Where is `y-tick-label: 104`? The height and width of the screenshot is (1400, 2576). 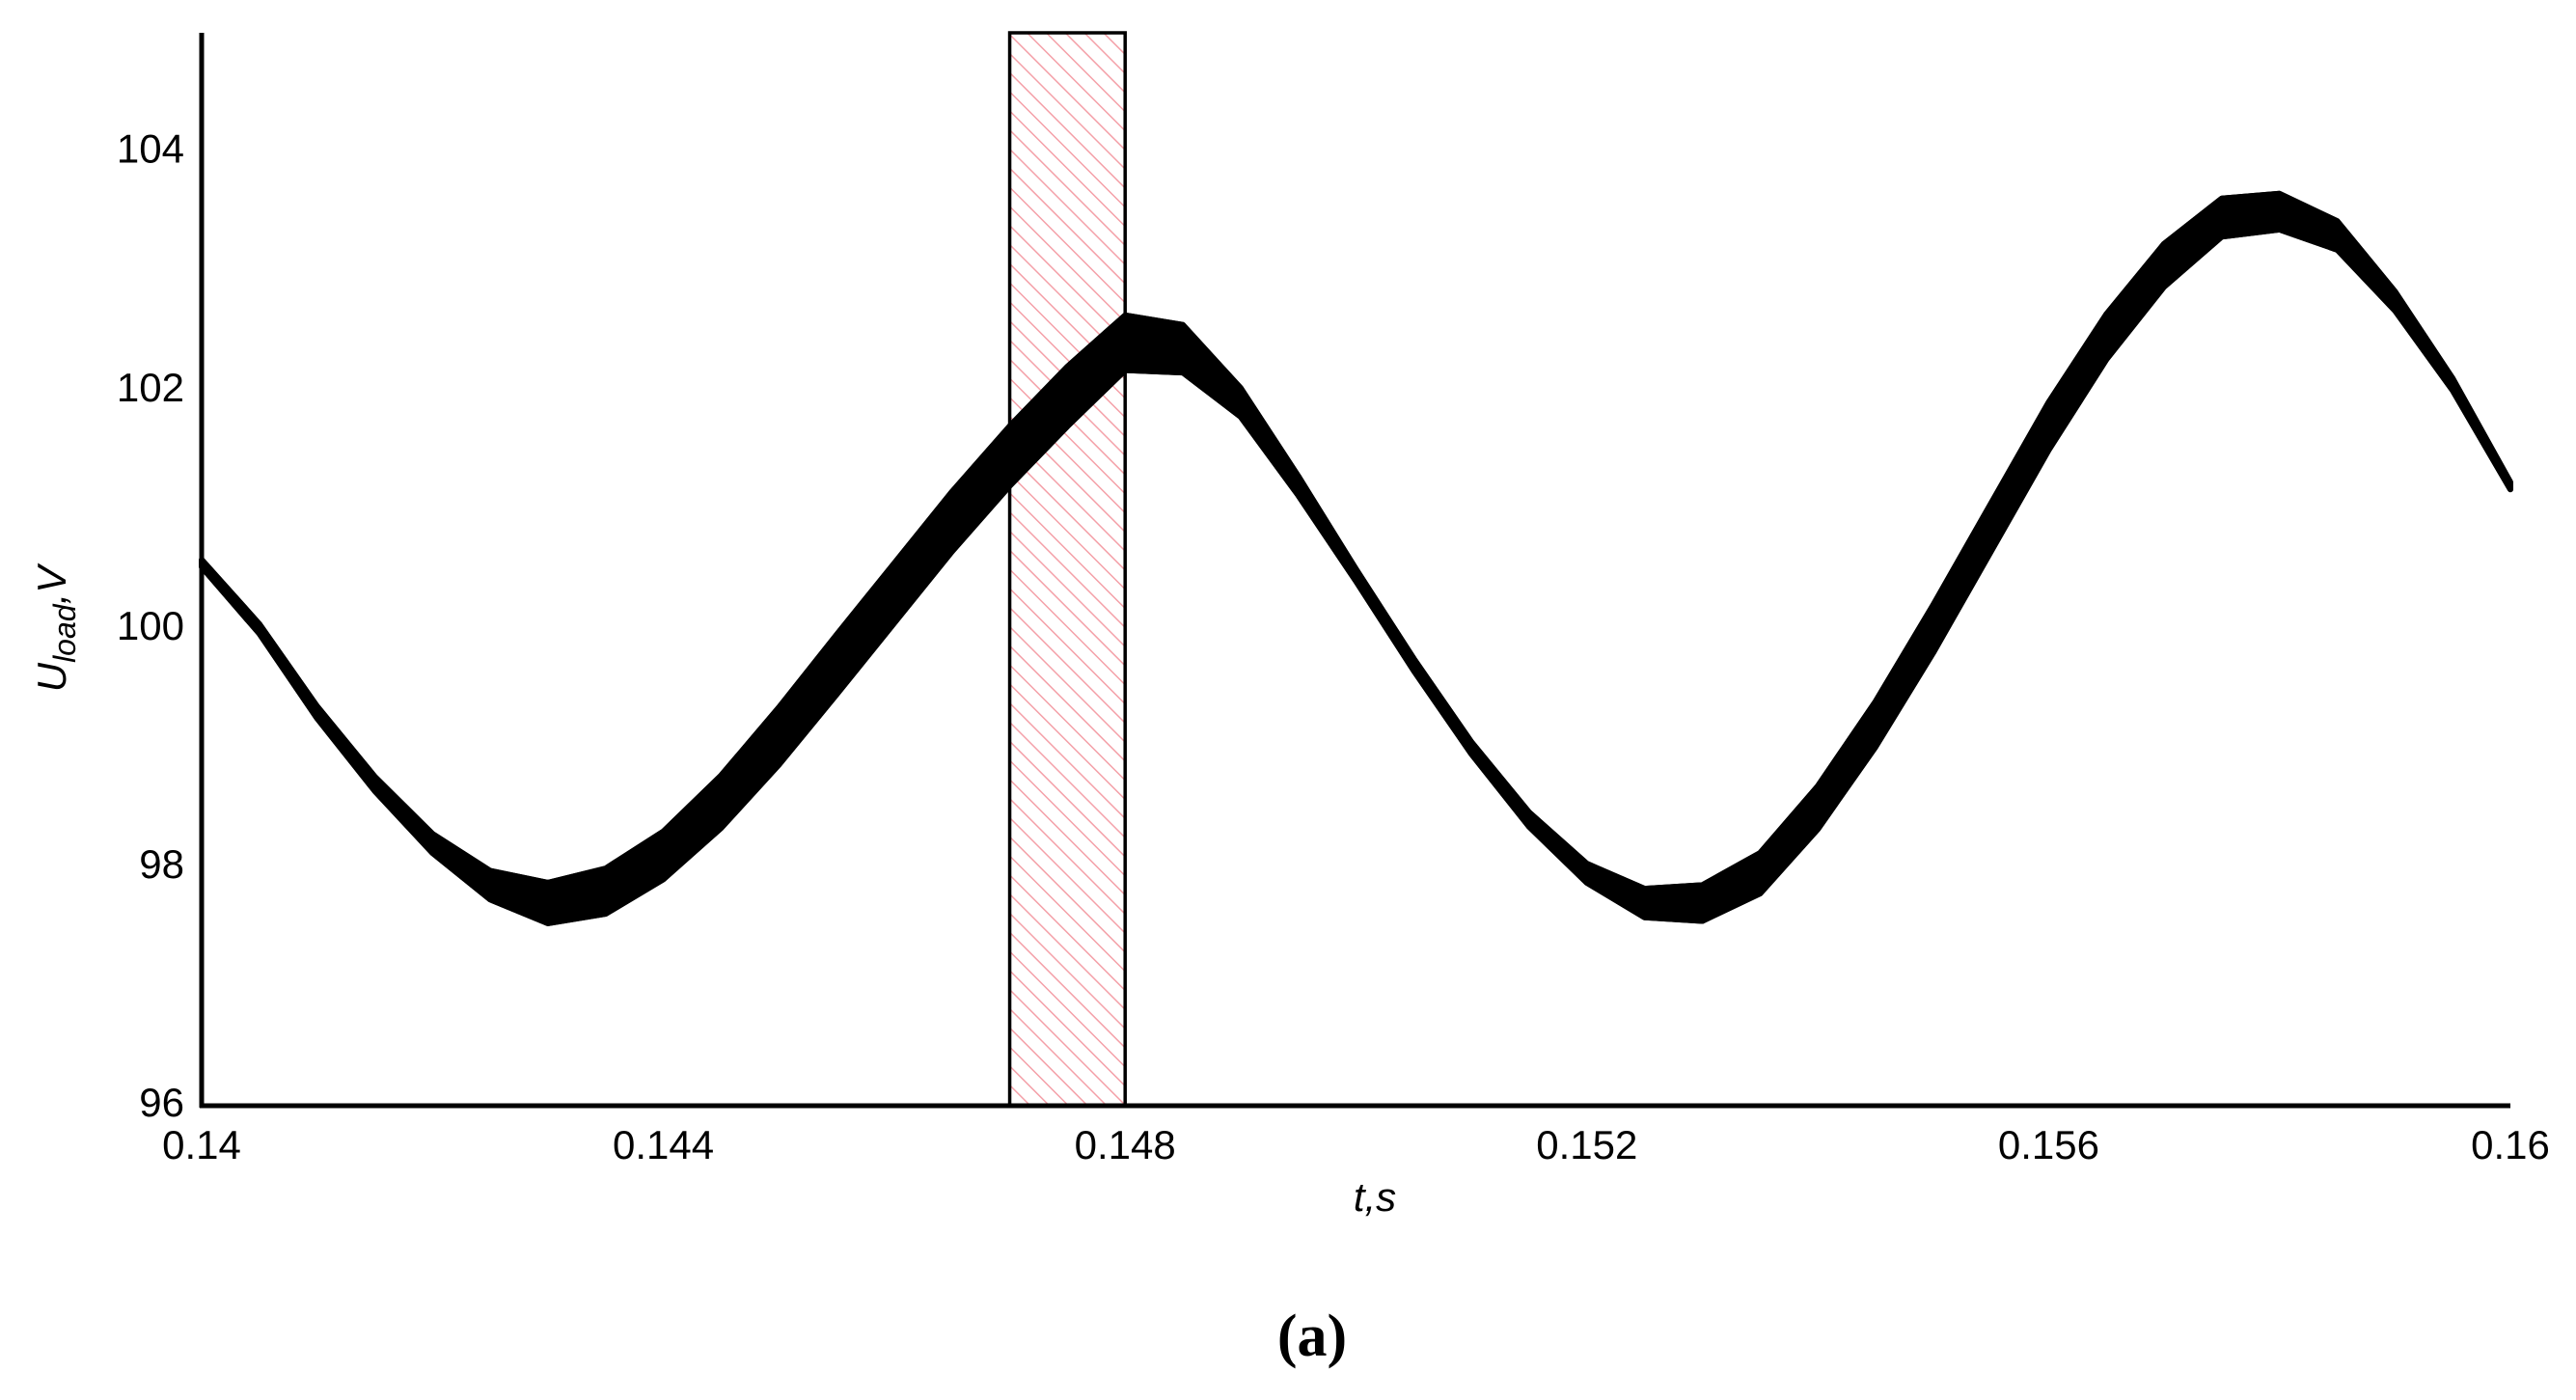 y-tick-label: 104 is located at coordinates (150, 149).